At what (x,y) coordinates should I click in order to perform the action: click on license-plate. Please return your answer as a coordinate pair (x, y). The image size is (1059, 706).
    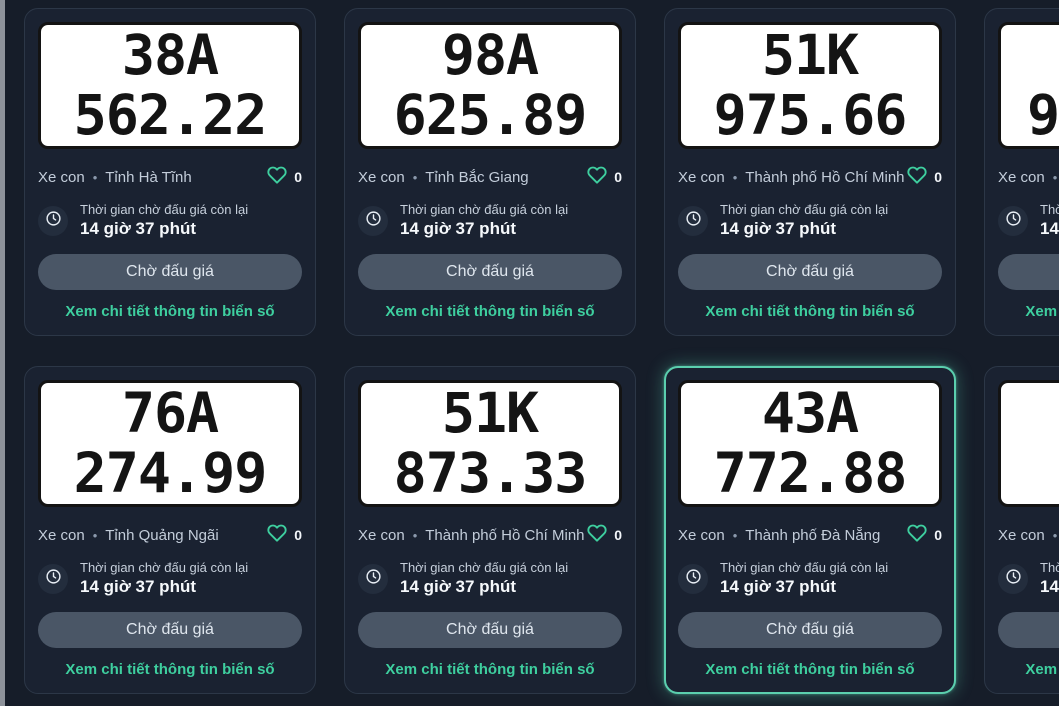
    Looking at the image, I should click on (1028, 443).